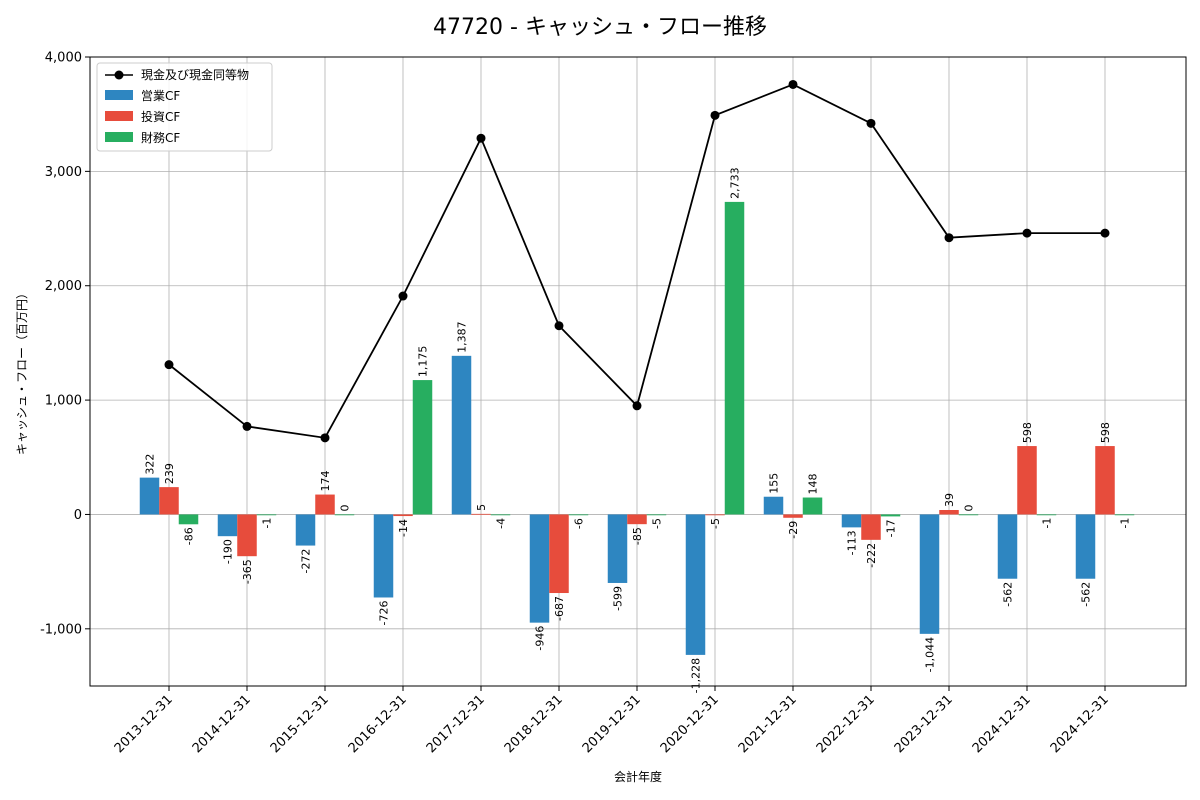 The image size is (1200, 800). Describe the element at coordinates (637, 536) in the screenshot. I see `data-label-investing-cf: -85` at that location.